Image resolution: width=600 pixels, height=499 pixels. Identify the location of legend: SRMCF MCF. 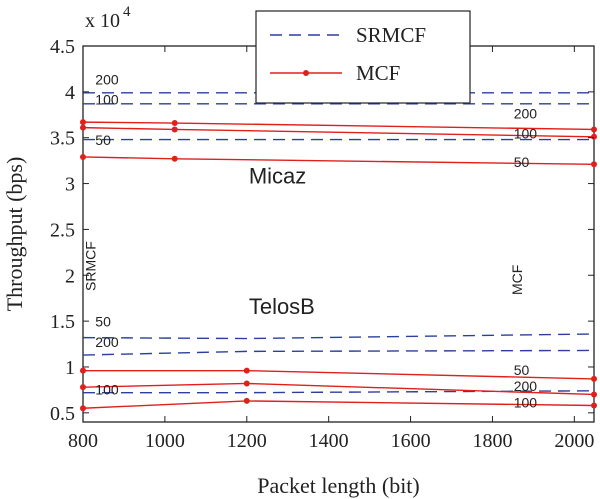
(363, 57).